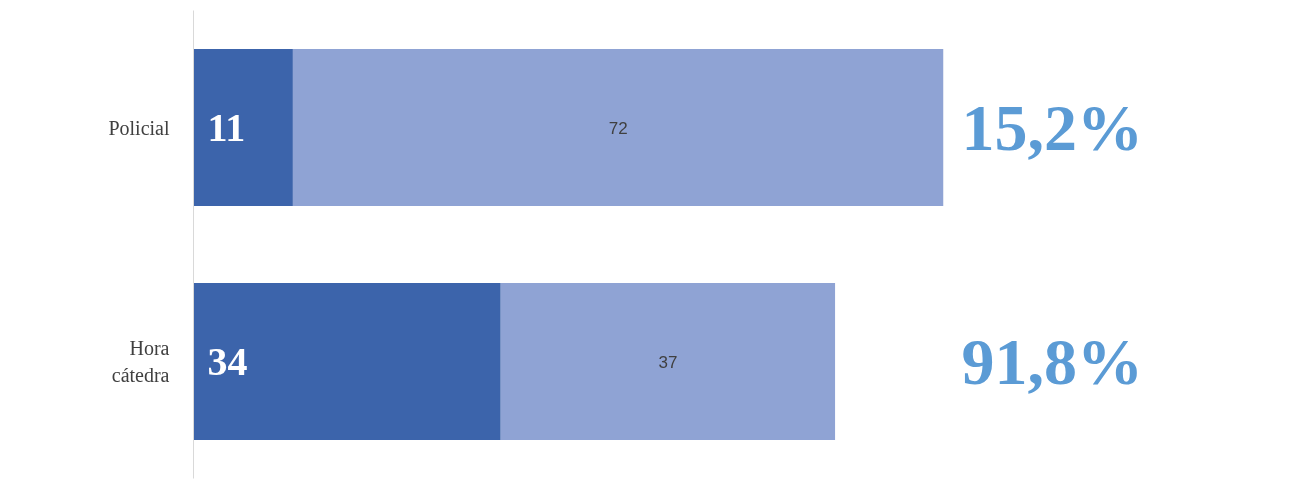 This screenshot has height=497, width=1293. I want to click on data-label: 11, so click(226, 127).